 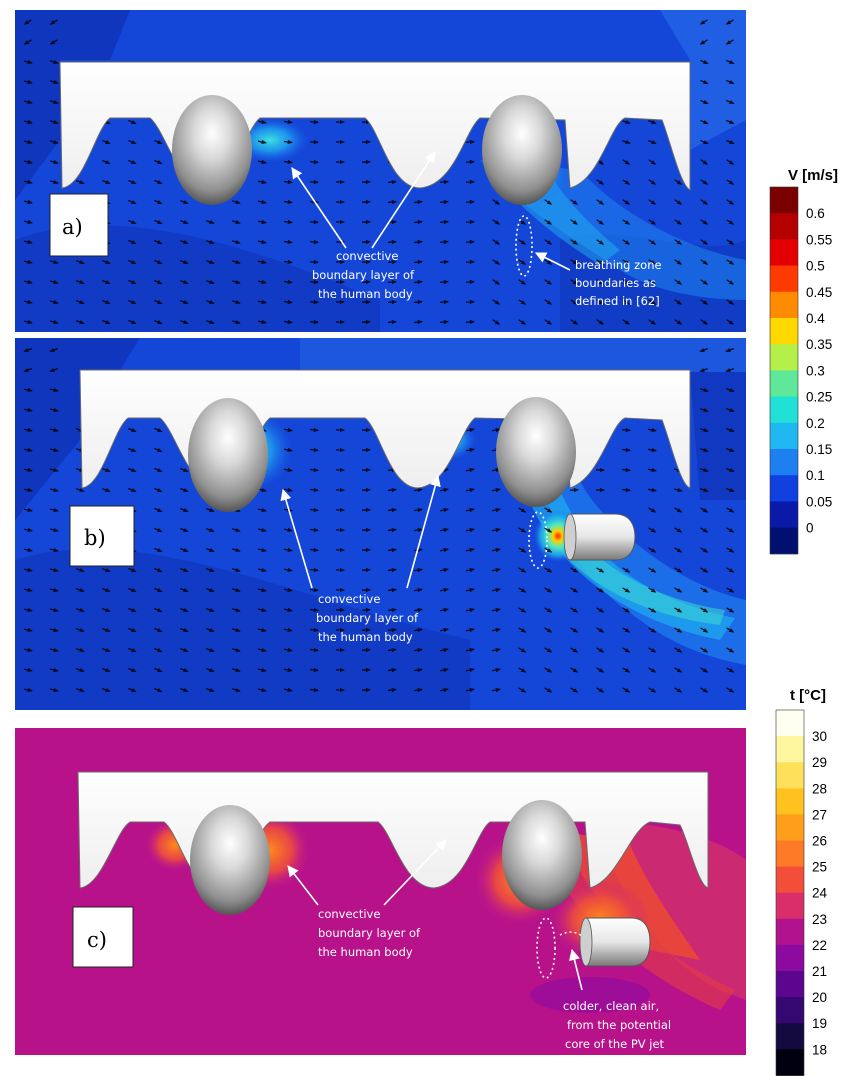 I want to click on temperature-scale-tick-label: 19, so click(x=819, y=1023).